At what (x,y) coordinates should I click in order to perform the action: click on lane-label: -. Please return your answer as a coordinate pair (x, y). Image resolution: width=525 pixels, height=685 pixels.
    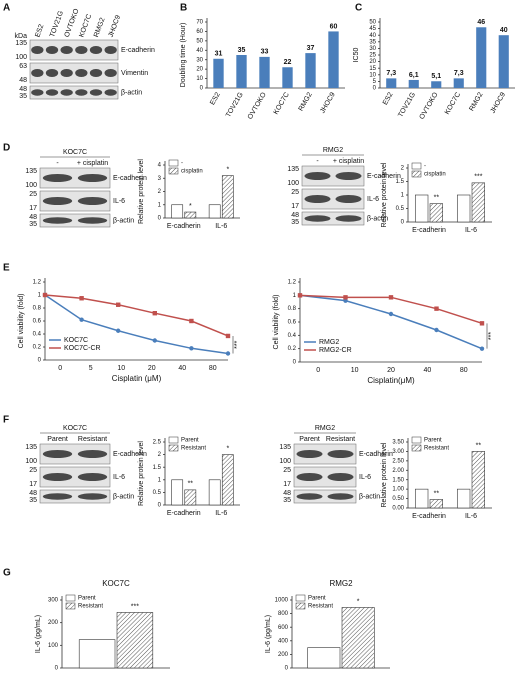
    Looking at the image, I should click on (317, 161).